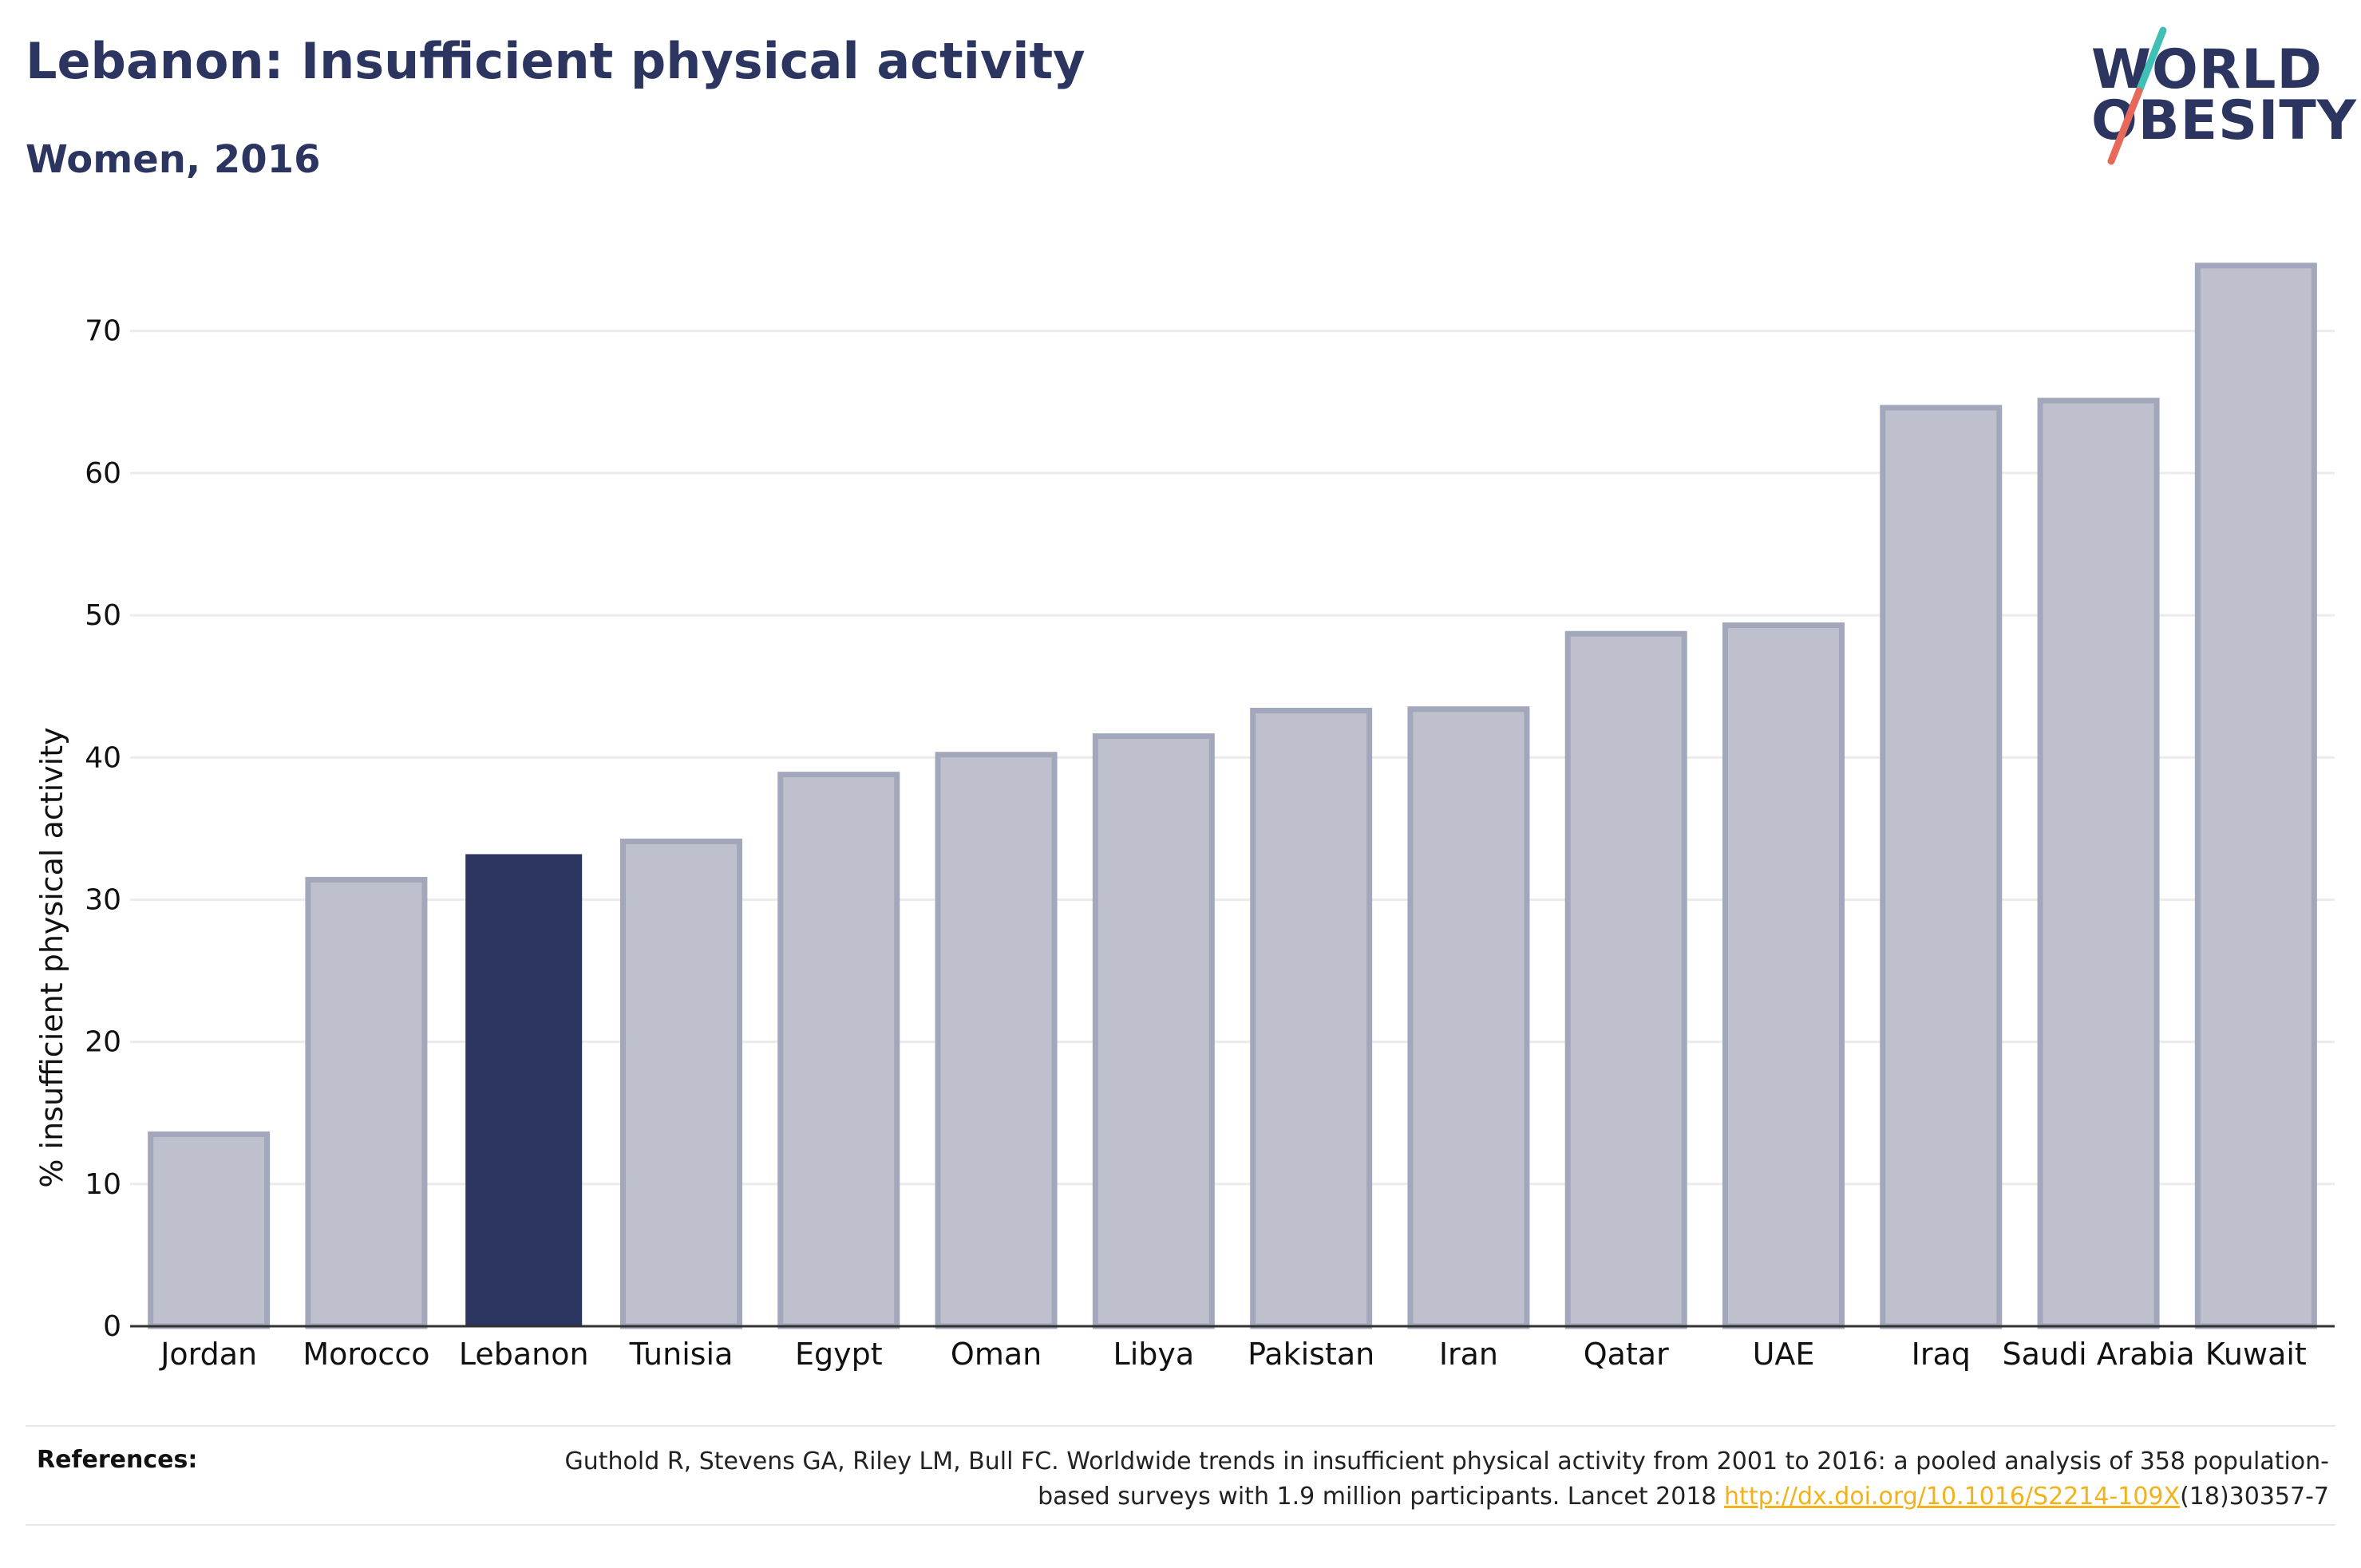  I want to click on bar-kuwait, so click(2255, 796).